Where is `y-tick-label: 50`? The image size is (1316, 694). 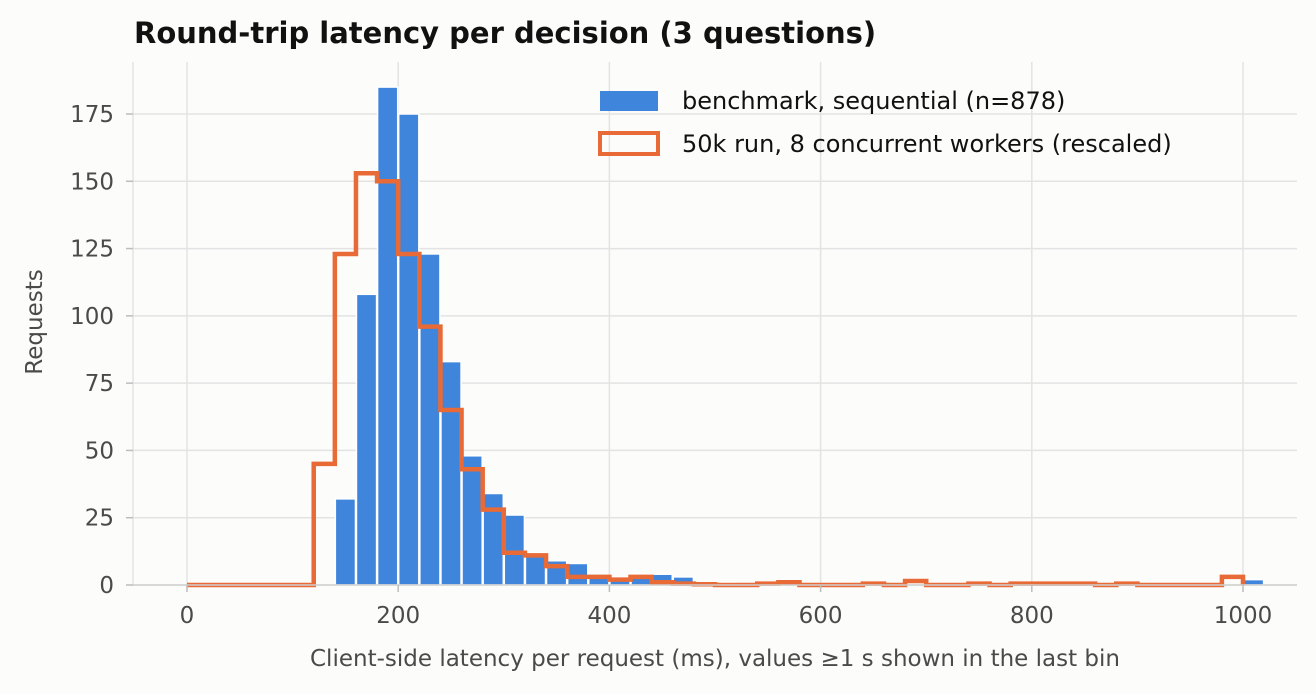 y-tick-label: 50 is located at coordinates (99, 451).